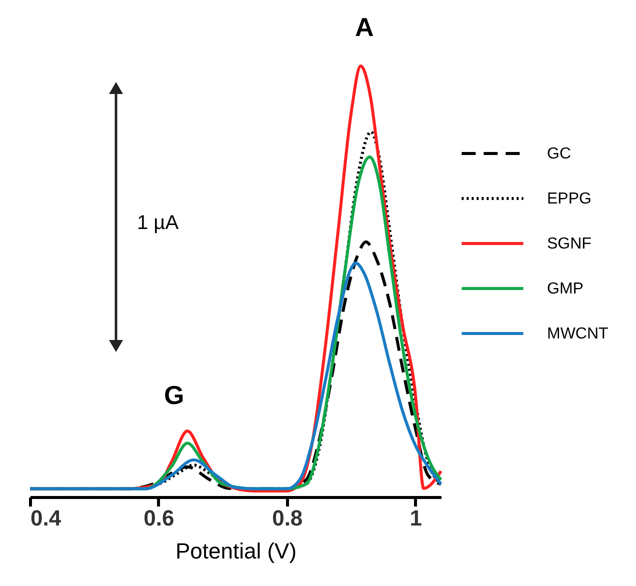  What do you see at coordinates (287, 518) in the screenshot?
I see `x-tick-label: 0.8` at bounding box center [287, 518].